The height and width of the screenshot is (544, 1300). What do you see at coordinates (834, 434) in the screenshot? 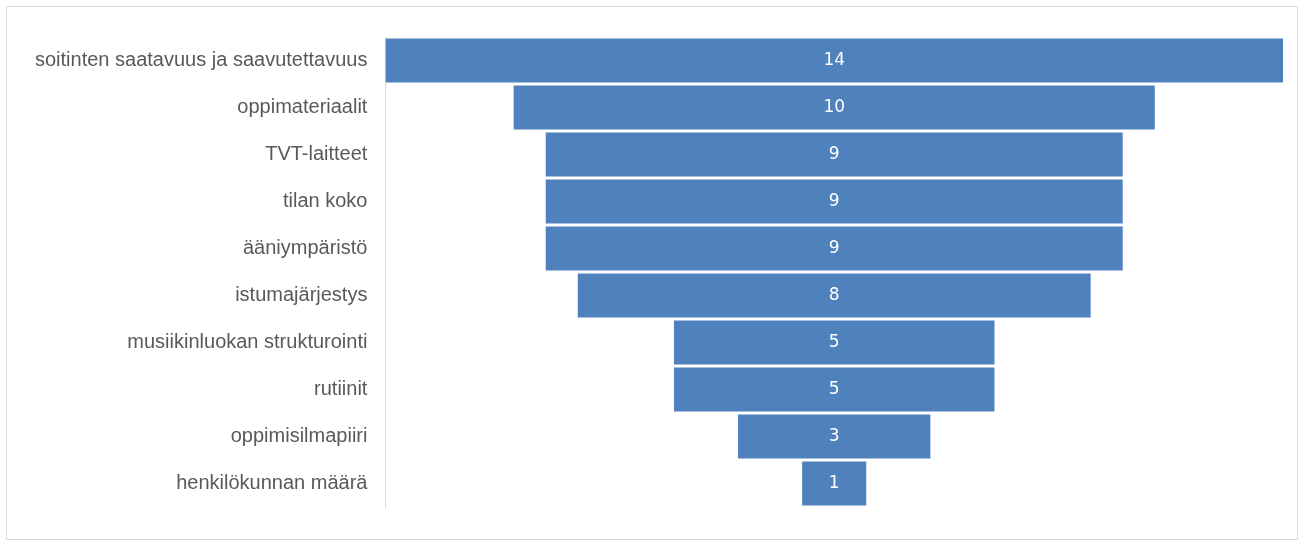
I see `data-label: 3` at bounding box center [834, 434].